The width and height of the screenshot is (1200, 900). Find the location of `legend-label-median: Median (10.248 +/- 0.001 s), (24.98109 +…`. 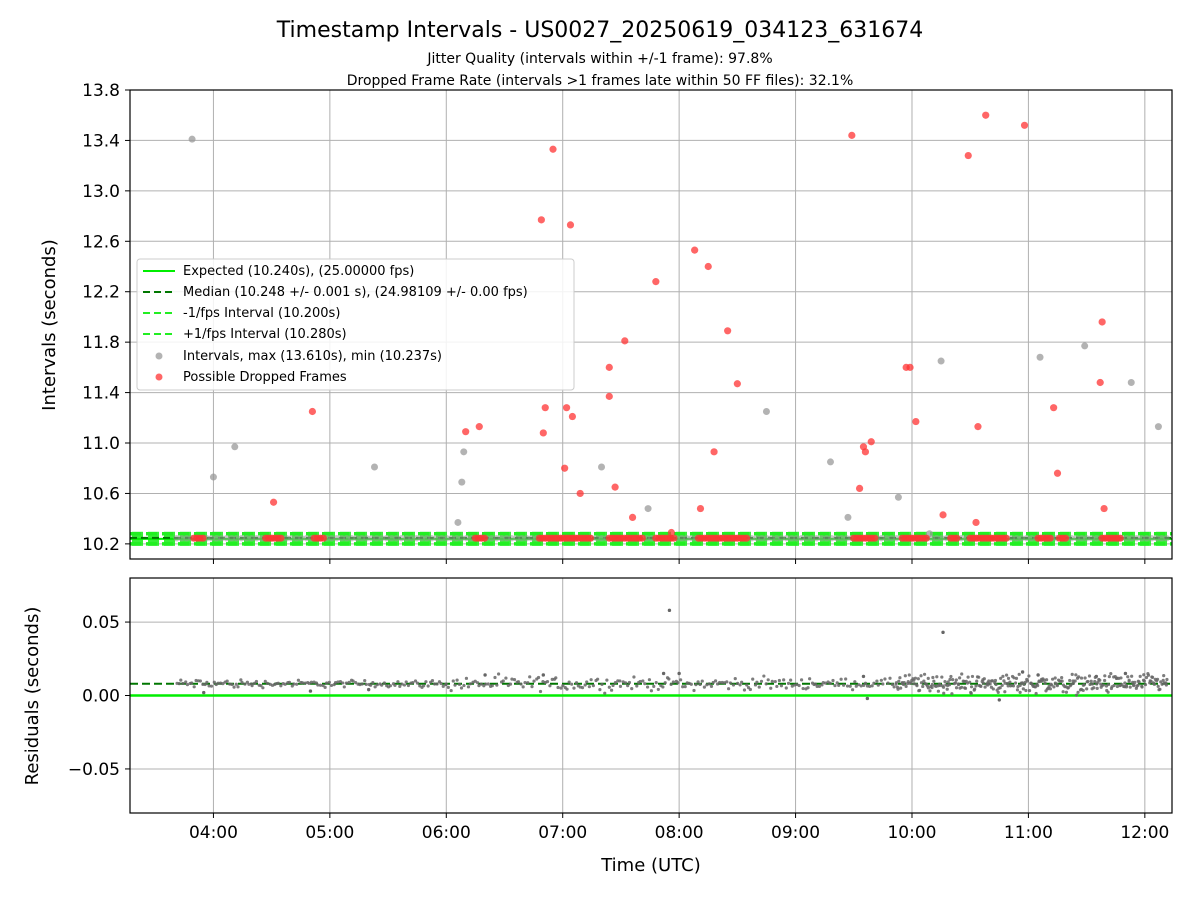

legend-label-median: Median (10.248 +/- 0.001 s), (24.98109 +… is located at coordinates (355, 292).